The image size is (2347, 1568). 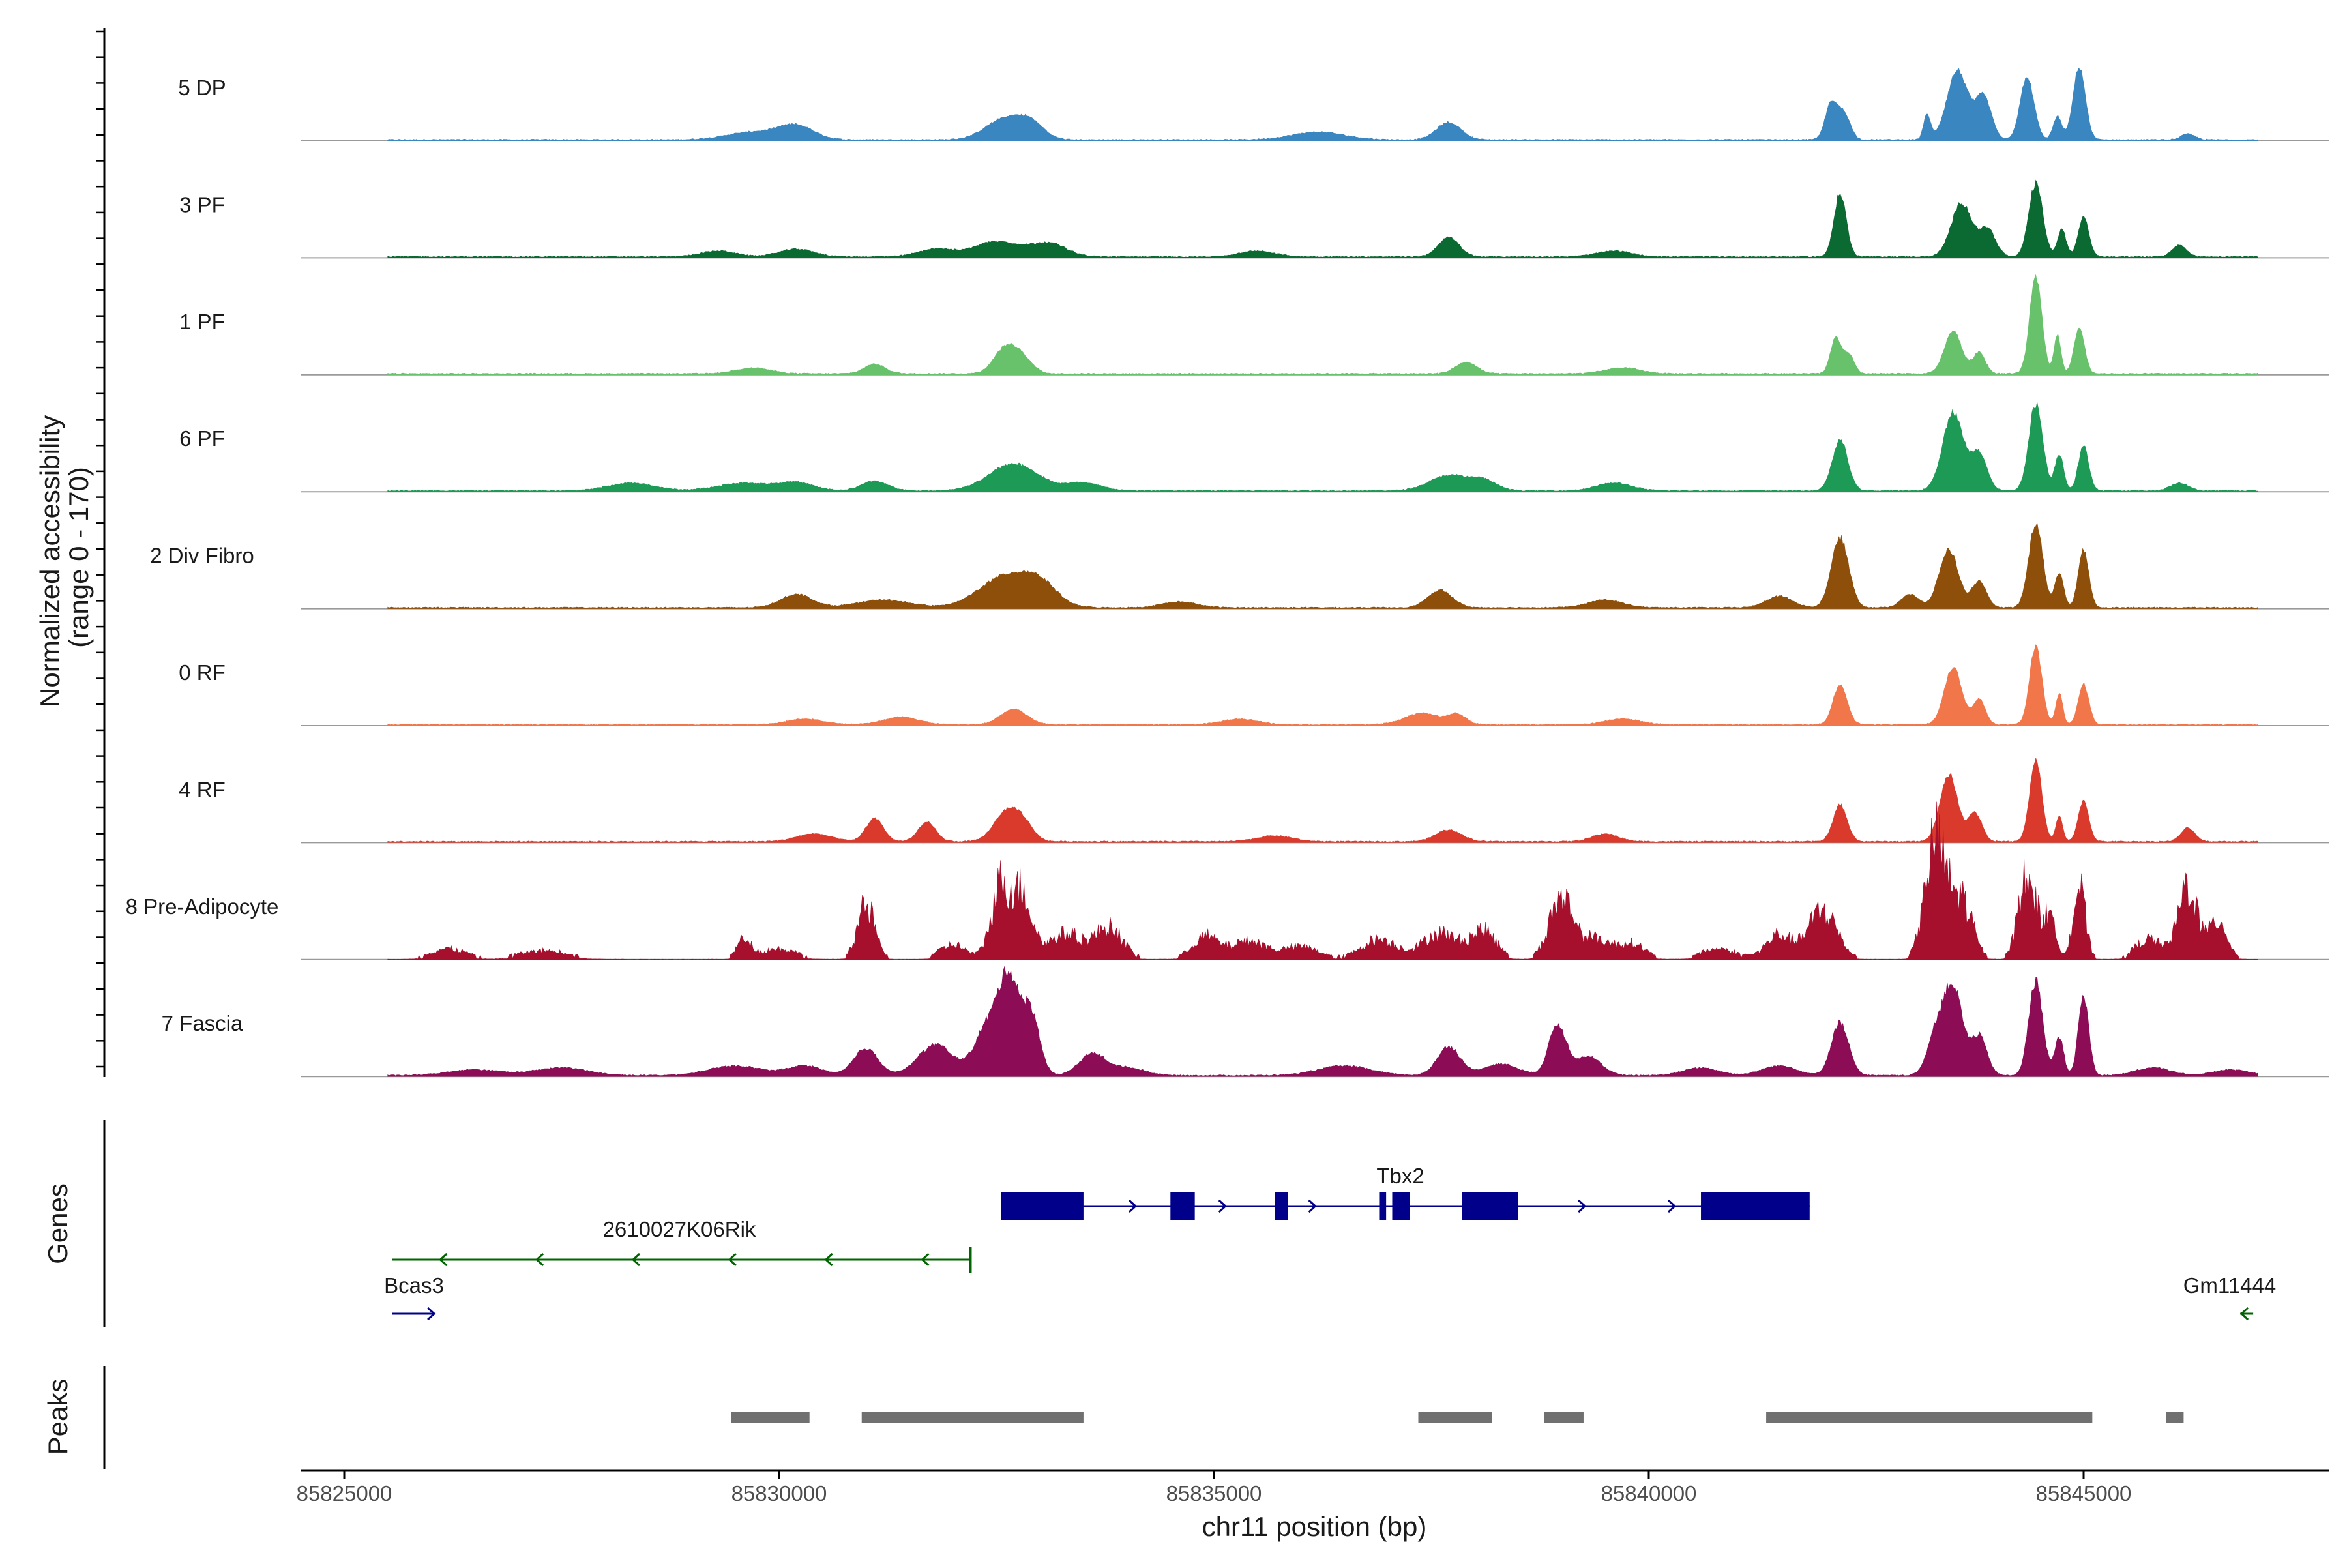 What do you see at coordinates (202, 88) in the screenshot?
I see `track-label-5-dp: 5 DP` at bounding box center [202, 88].